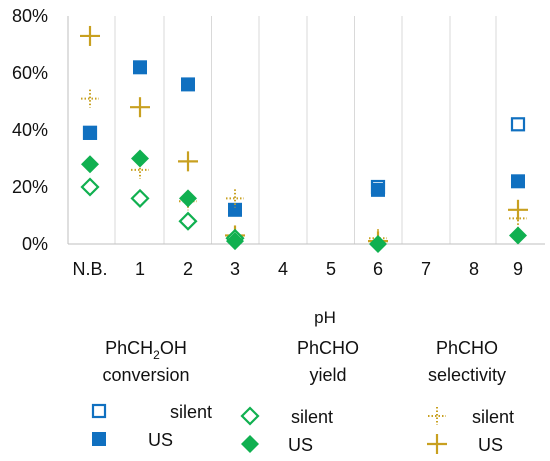 This screenshot has height=461, width=550. I want to click on legend-group-subtitle: yield, so click(327, 375).